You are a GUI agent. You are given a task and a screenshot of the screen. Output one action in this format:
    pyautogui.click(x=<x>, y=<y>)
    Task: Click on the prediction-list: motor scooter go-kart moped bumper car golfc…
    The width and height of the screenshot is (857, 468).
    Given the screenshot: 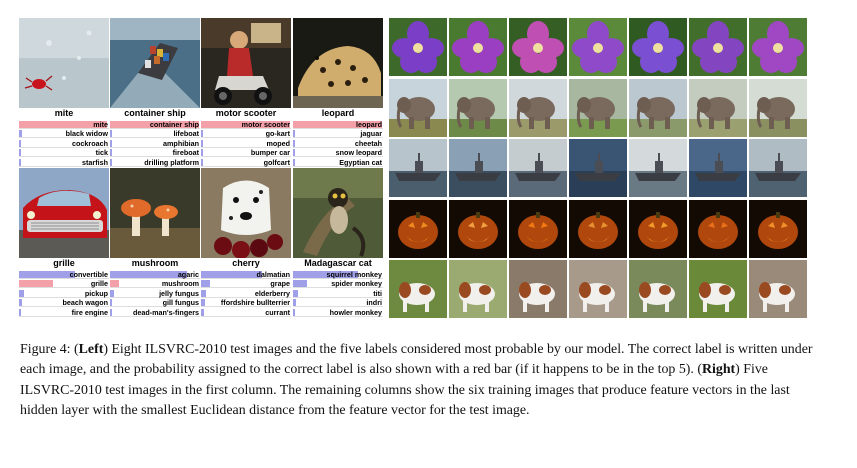 What is the action you would take?
    pyautogui.click(x=246, y=144)
    